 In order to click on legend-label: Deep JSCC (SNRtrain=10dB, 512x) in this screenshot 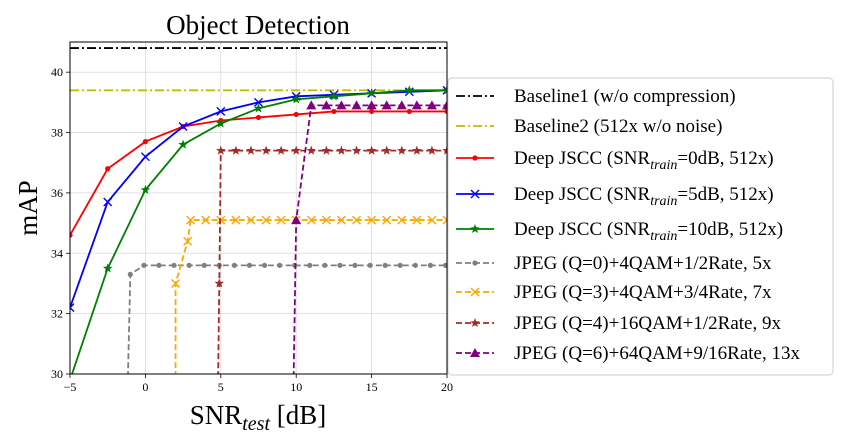, I will do `click(648, 231)`.